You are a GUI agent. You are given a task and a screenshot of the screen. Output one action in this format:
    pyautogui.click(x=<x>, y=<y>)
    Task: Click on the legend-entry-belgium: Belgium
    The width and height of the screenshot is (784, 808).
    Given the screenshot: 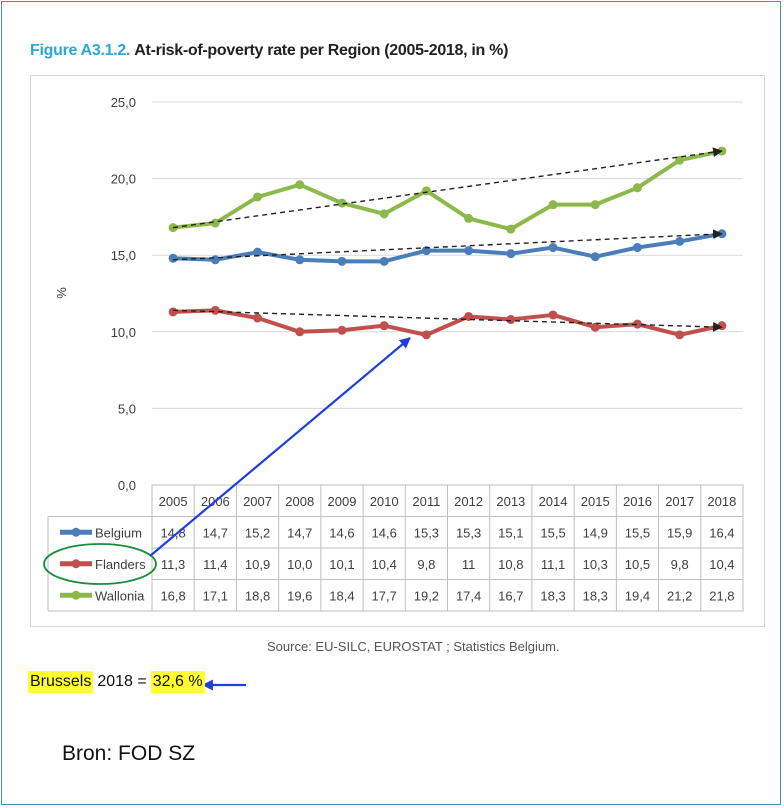 What is the action you would take?
    pyautogui.click(x=118, y=533)
    